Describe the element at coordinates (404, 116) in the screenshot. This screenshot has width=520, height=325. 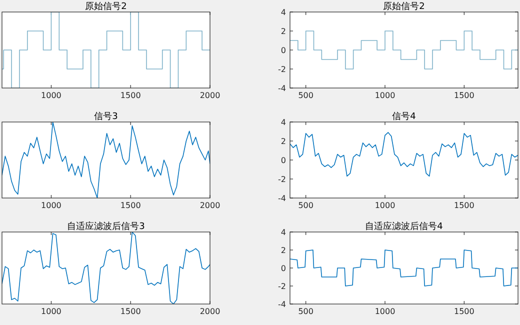
I see `chart-title: 信号4` at that location.